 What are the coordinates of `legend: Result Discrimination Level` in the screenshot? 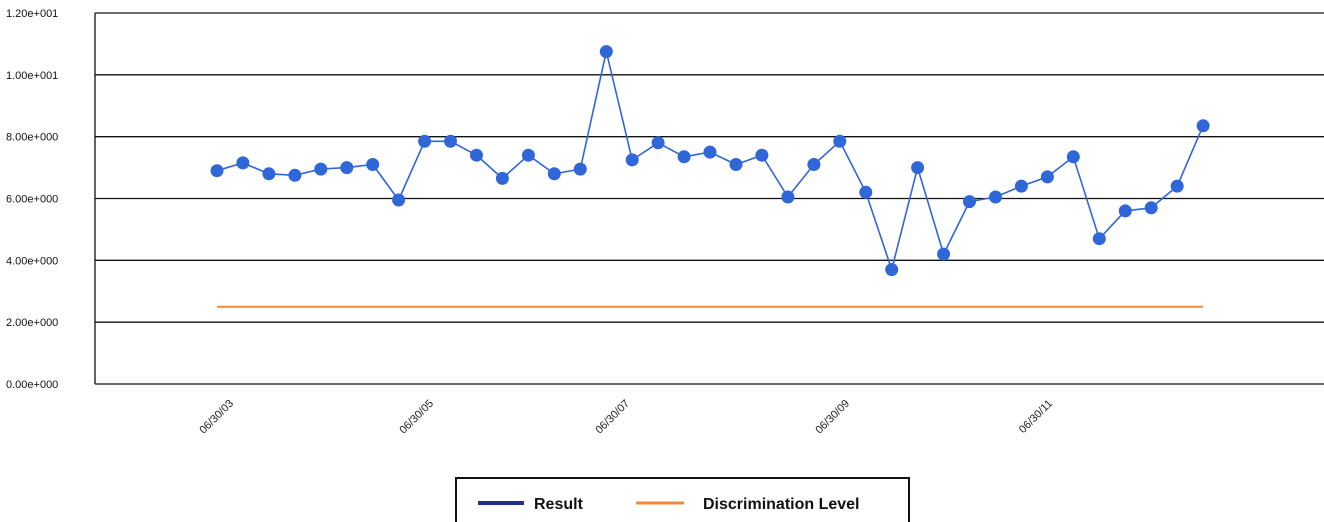 It's located at (682, 499).